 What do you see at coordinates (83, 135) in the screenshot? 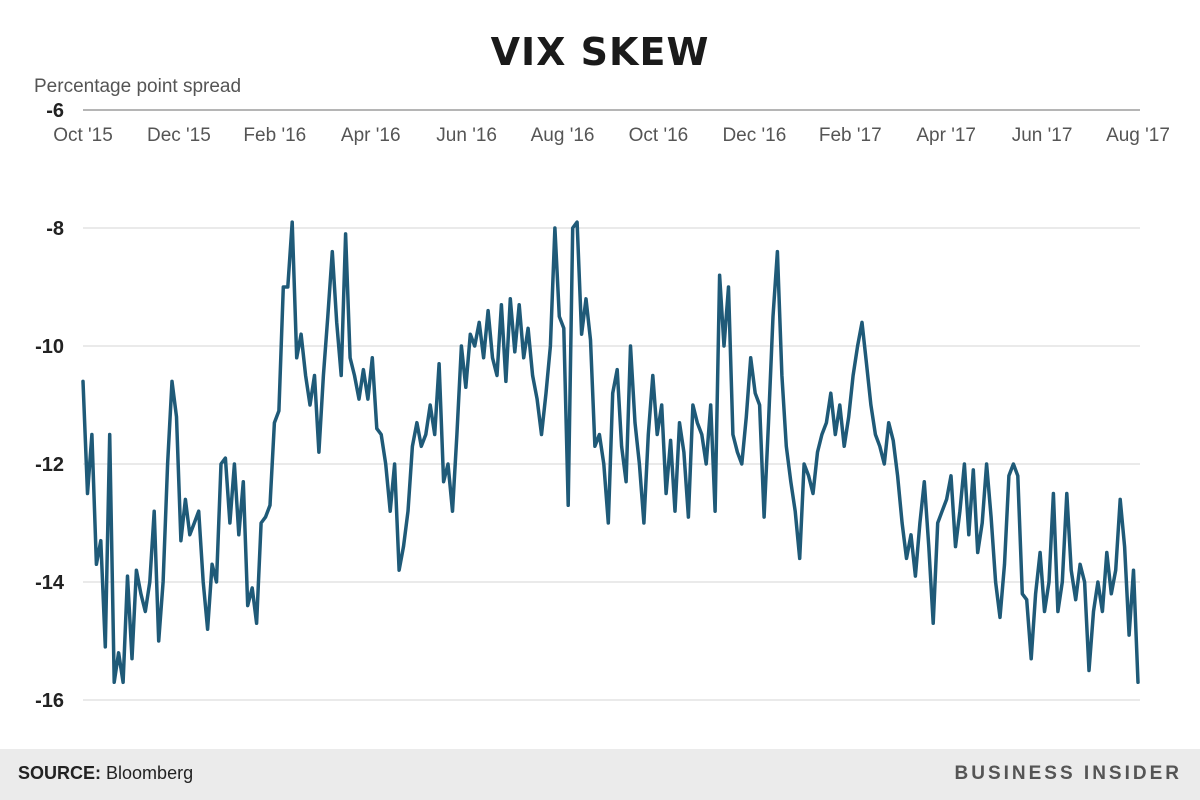
I see `x-tick-label: Oct '15` at bounding box center [83, 135].